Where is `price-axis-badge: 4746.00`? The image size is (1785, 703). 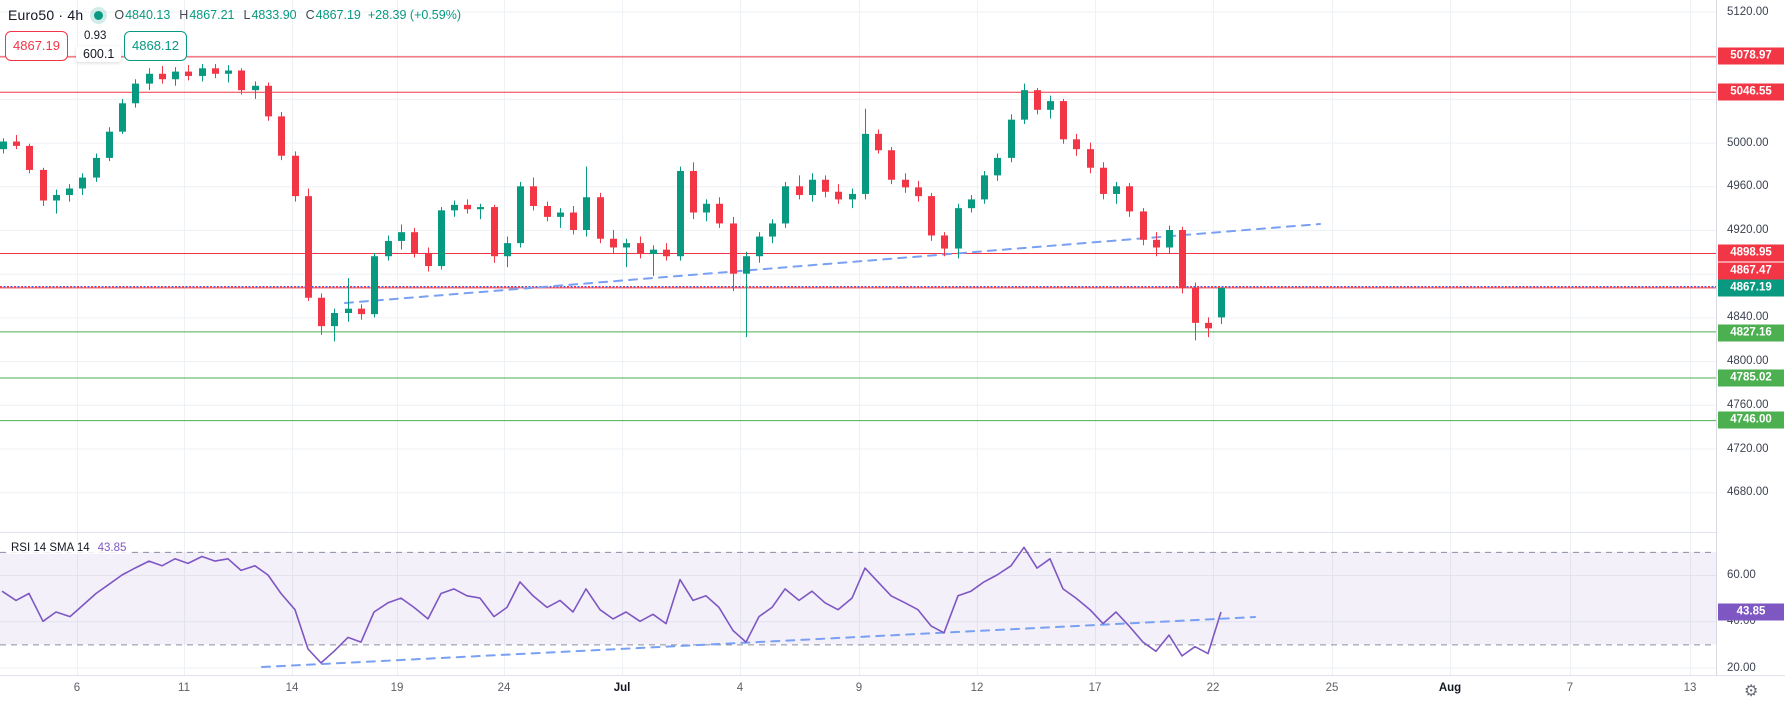
price-axis-badge: 4746.00 is located at coordinates (1751, 420).